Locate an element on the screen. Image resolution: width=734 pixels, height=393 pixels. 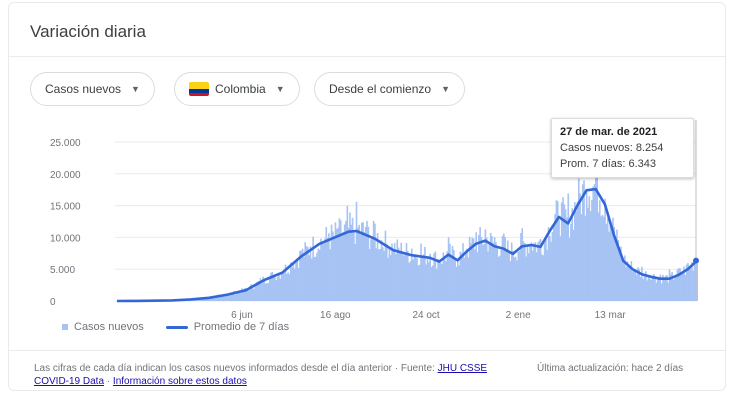
info-link: Información sobre estos datos is located at coordinates (179, 381).